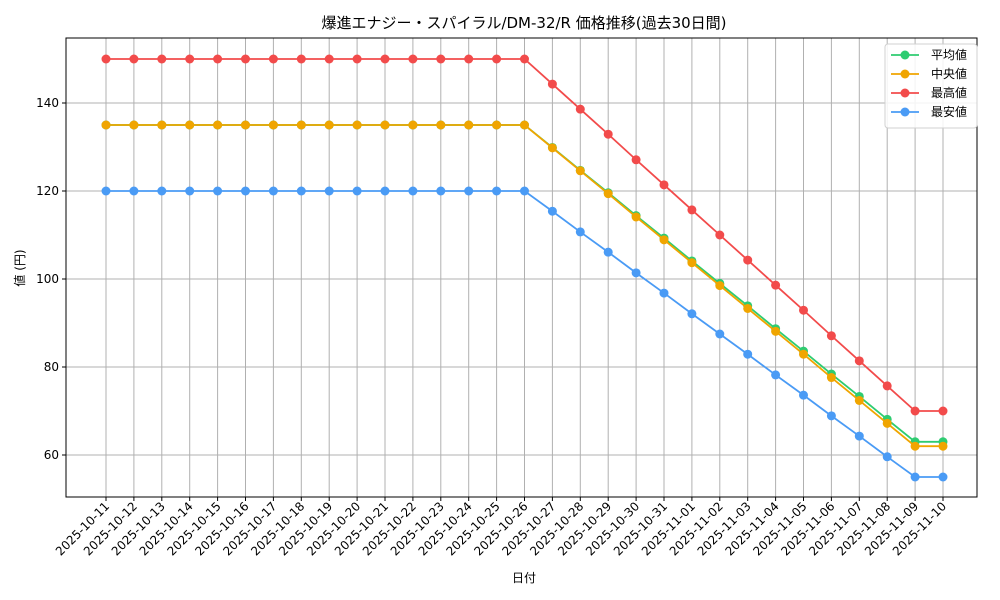  Describe the element at coordinates (929, 92) in the screenshot. I see `legend-item: 最高値` at that location.